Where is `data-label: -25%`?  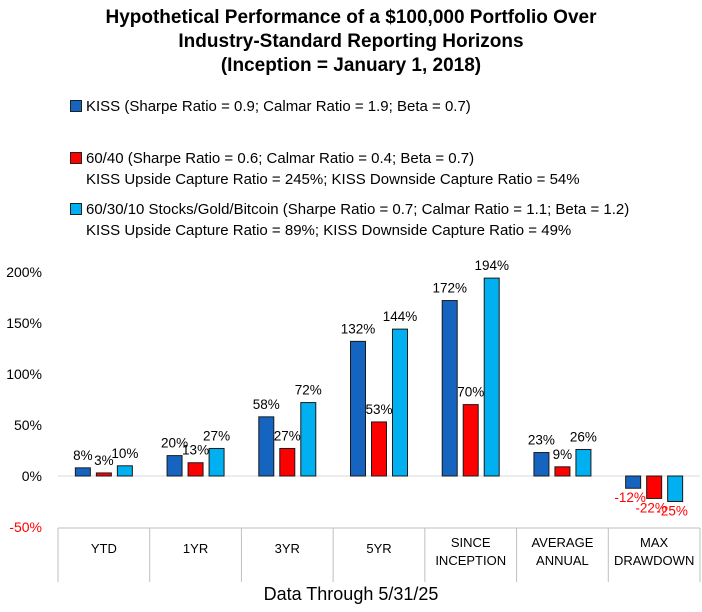
data-label: -25% is located at coordinates (672, 511).